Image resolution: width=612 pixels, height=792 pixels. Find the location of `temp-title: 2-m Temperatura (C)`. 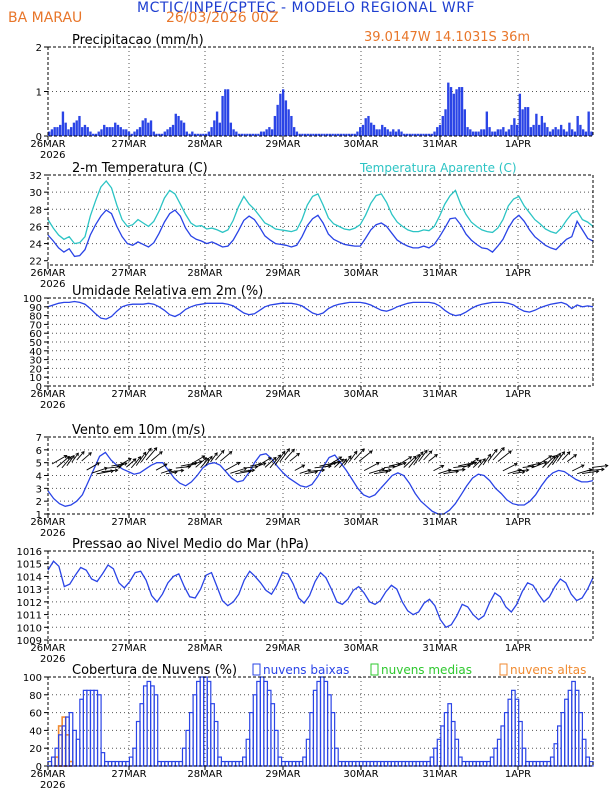

temp-title: 2-m Temperatura (C) is located at coordinates (140, 168).